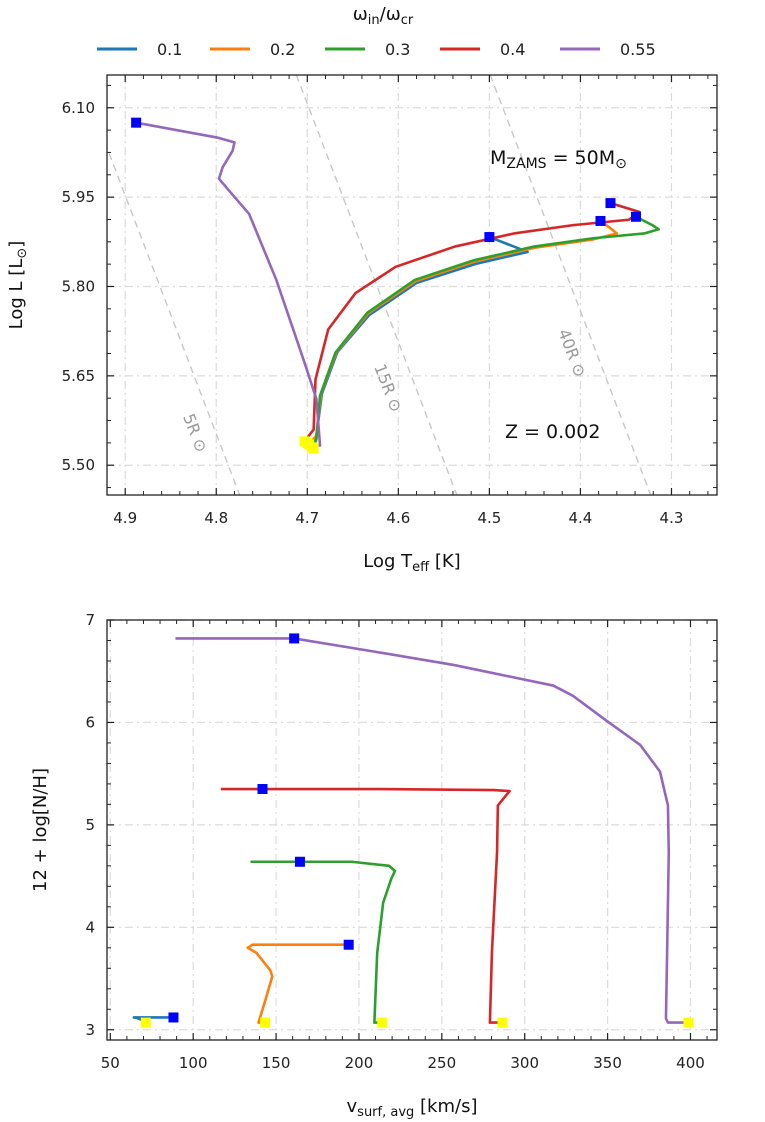 This screenshot has height=1122, width=765. Describe the element at coordinates (125, 518) in the screenshot. I see `x-tick-label: 4.9` at that location.